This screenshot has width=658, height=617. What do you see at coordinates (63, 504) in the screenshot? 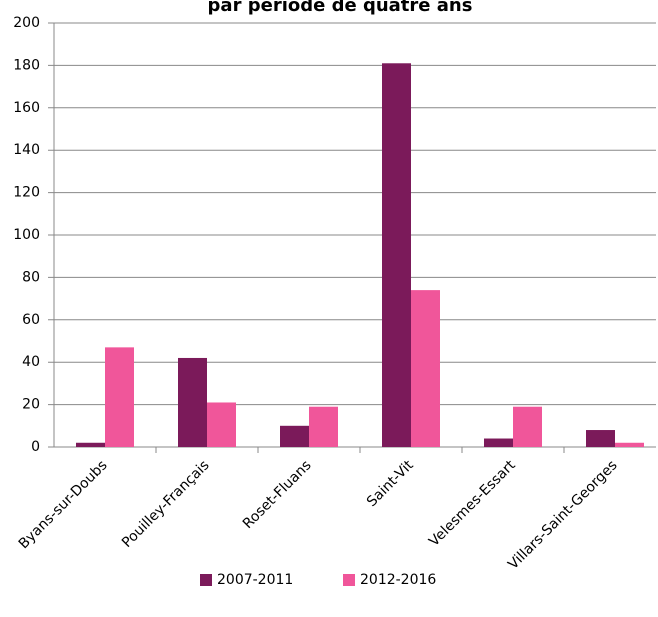
I see `x-tick-label: Byans-sur-Doubs` at bounding box center [63, 504].